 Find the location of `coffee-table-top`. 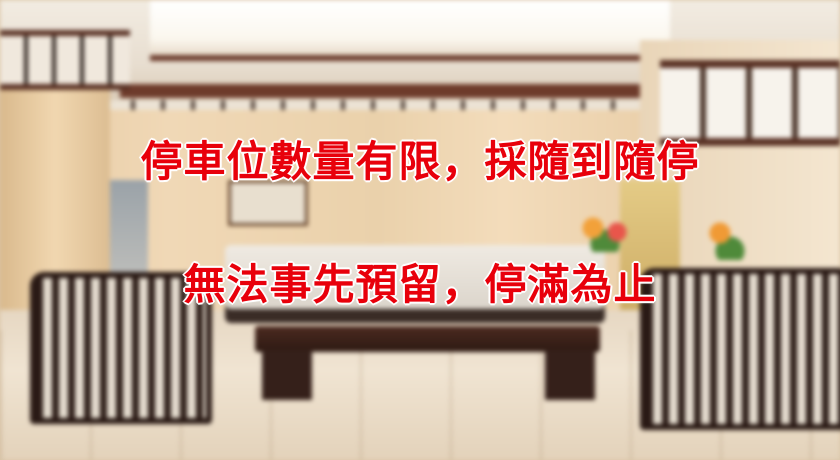

coffee-table-top is located at coordinates (427, 339).